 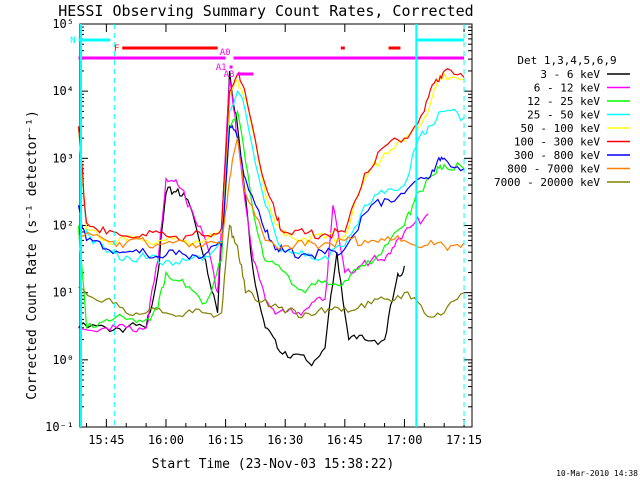 What do you see at coordinates (273, 464) in the screenshot?
I see `x-axis-label: Start Time (23-Nov-03 15:38:22)` at bounding box center [273, 464].